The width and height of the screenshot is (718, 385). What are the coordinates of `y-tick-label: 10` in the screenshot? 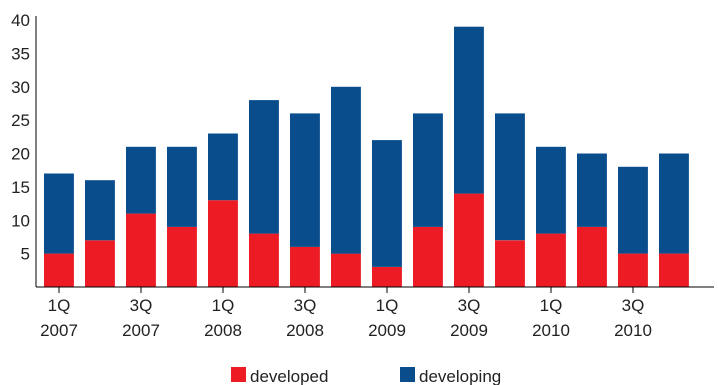 It's located at (20, 220).